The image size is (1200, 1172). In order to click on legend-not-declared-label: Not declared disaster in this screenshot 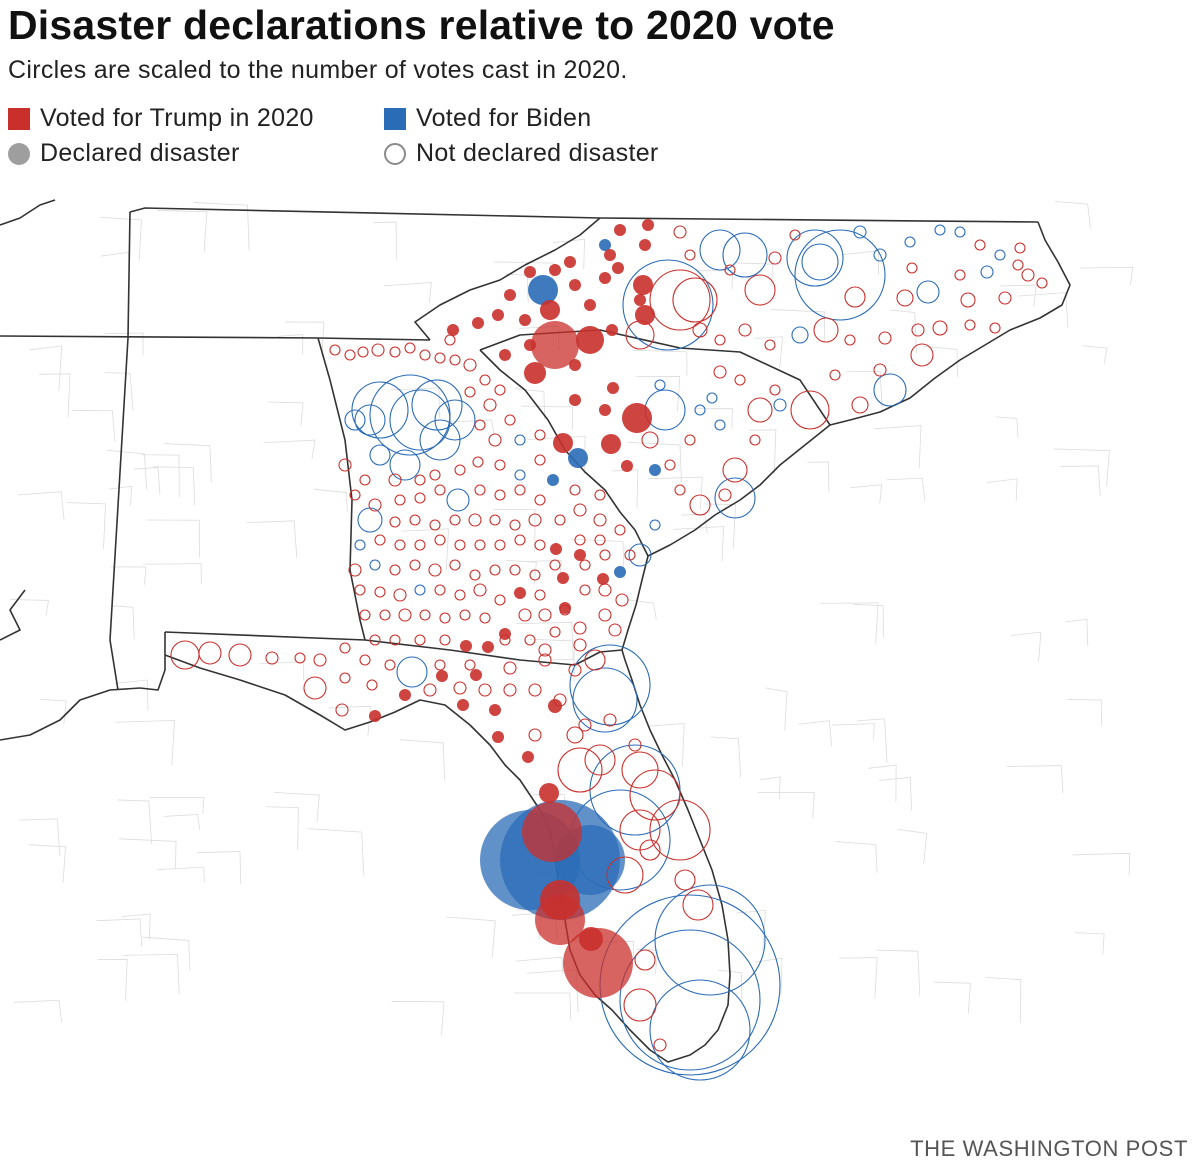, I will do `click(537, 153)`.